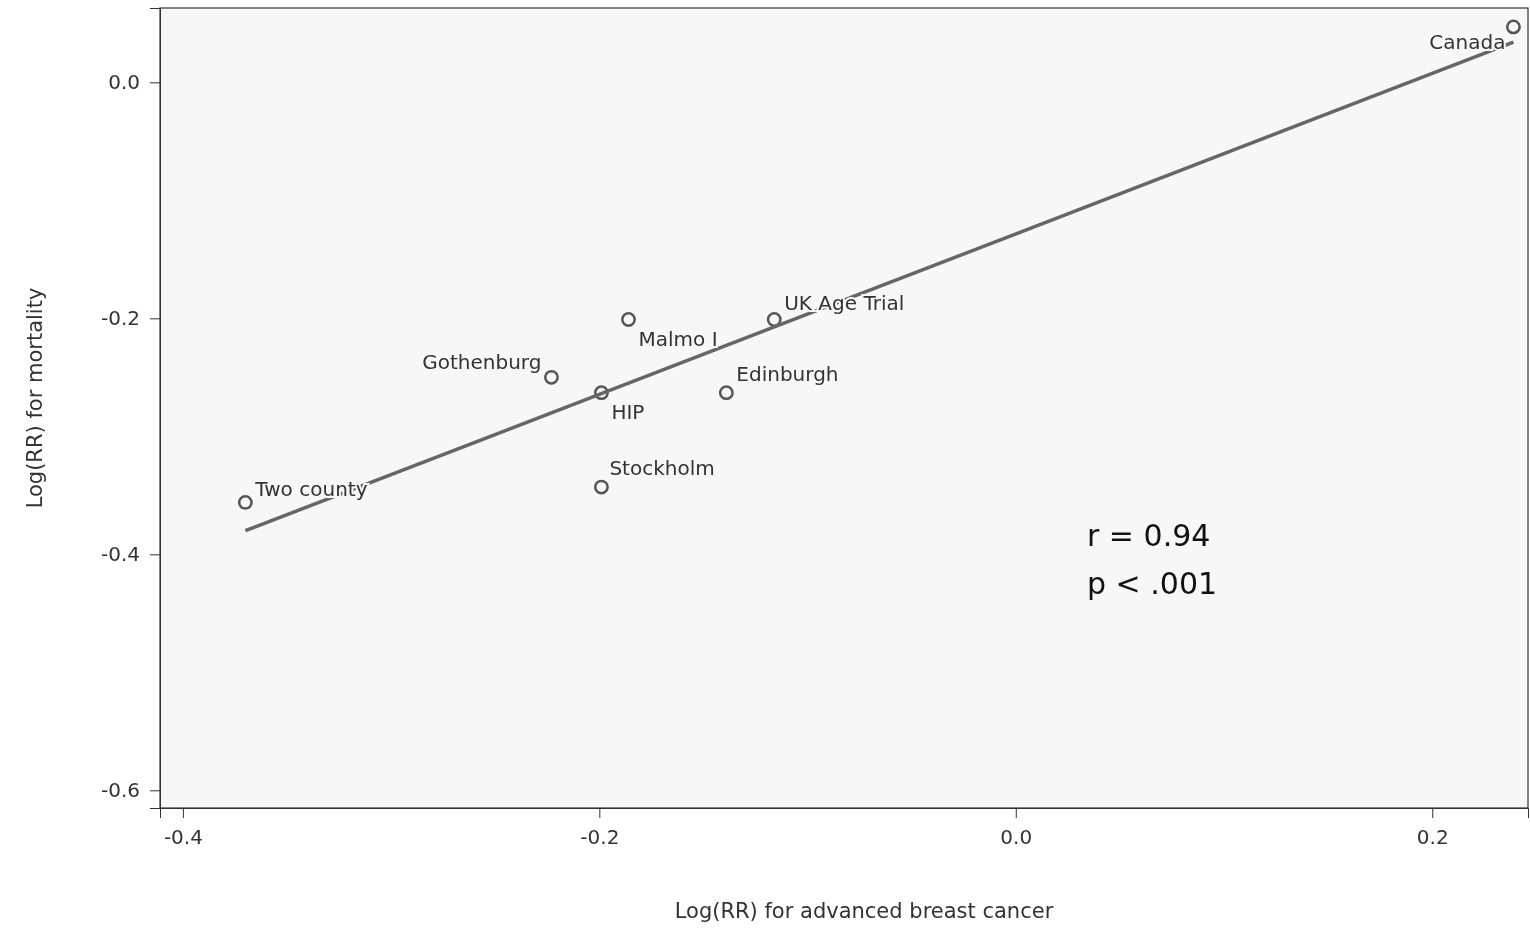 The height and width of the screenshot is (937, 1530). Describe the element at coordinates (120, 790) in the screenshot. I see `y-tick-label: -0.6` at that location.